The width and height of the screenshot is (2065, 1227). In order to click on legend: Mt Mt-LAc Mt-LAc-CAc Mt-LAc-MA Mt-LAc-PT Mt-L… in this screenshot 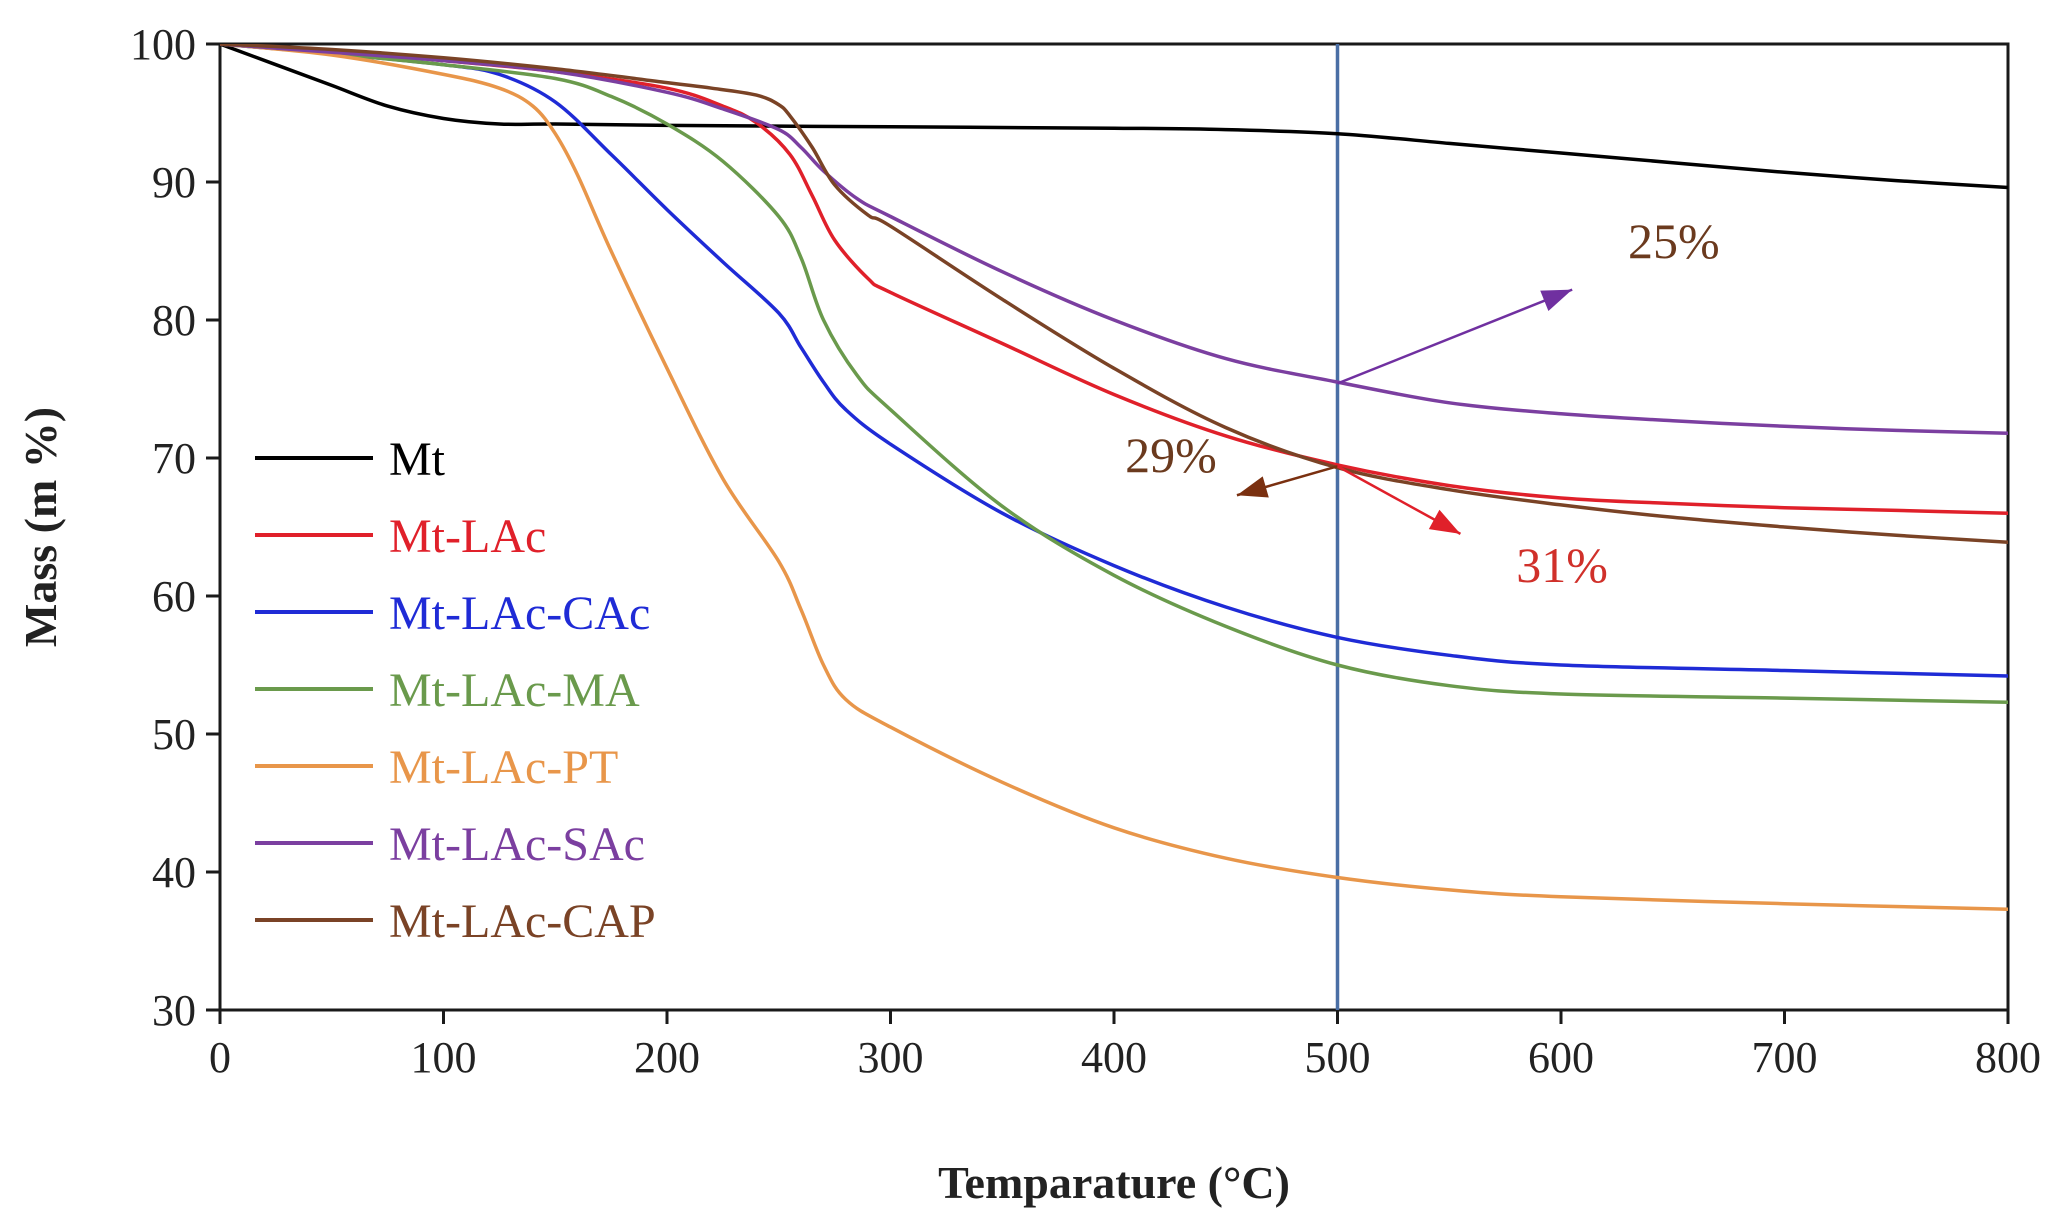, I will do `click(455, 690)`.